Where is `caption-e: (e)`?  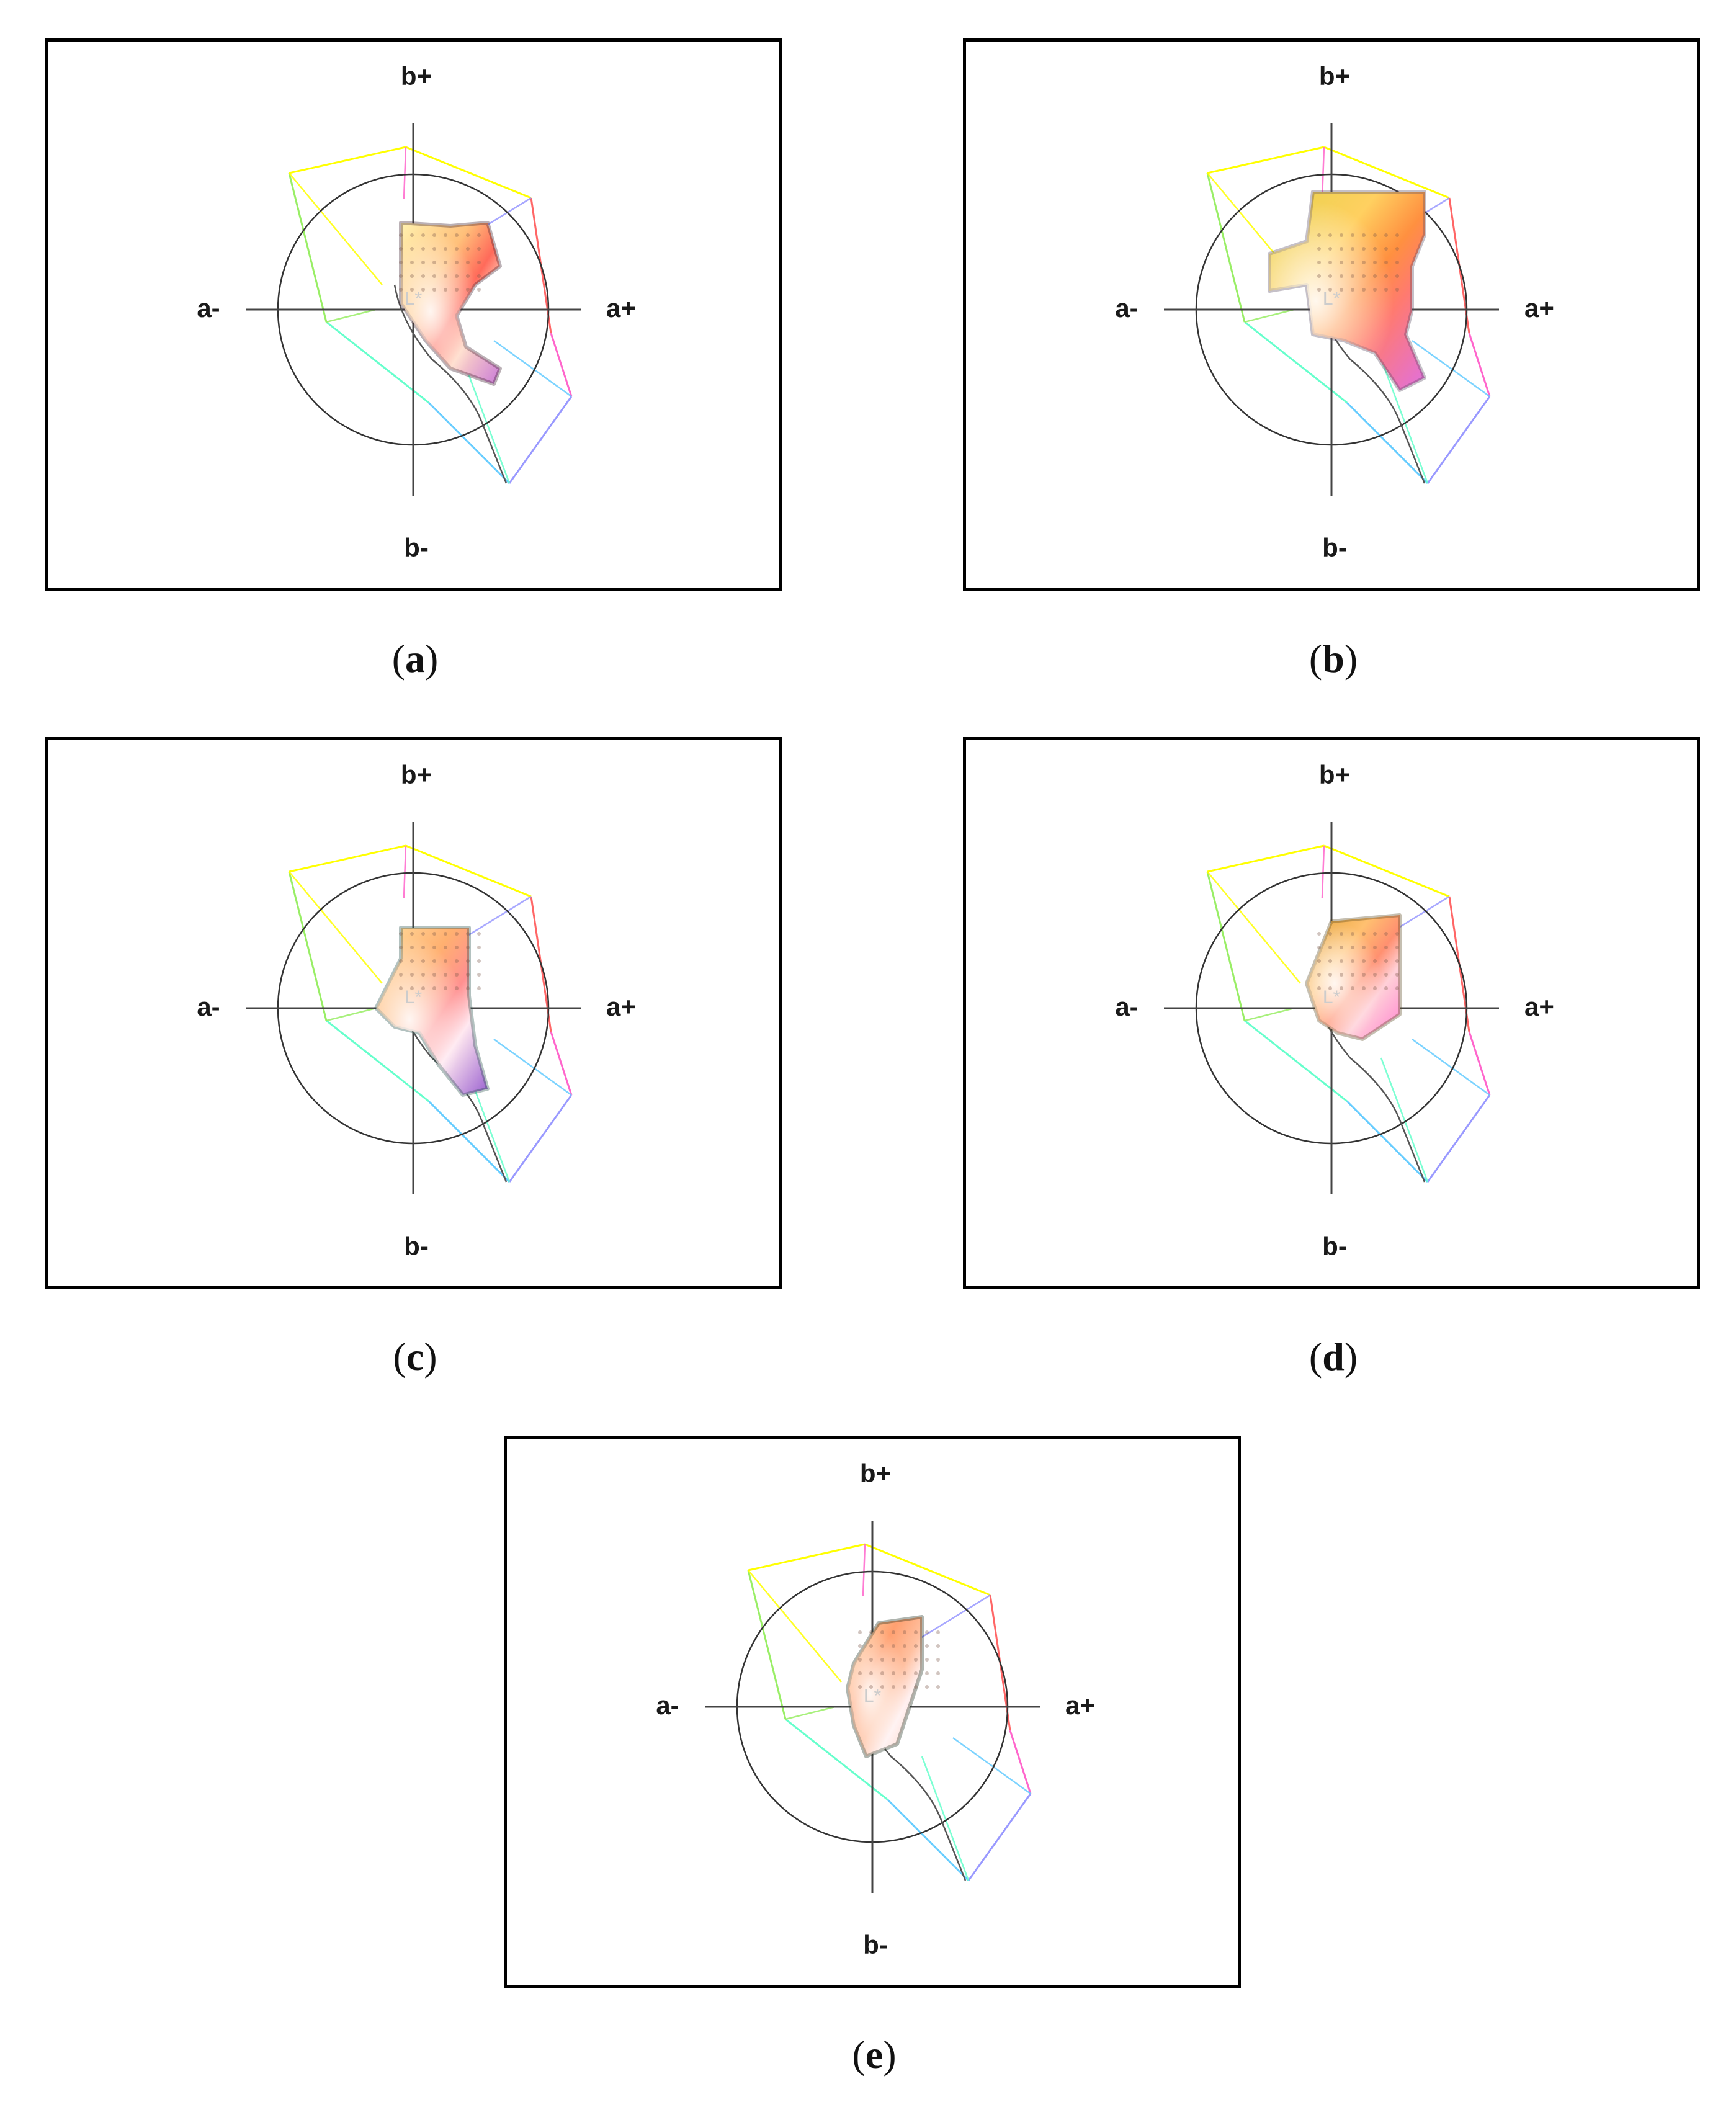 caption-e: (e) is located at coordinates (874, 2055).